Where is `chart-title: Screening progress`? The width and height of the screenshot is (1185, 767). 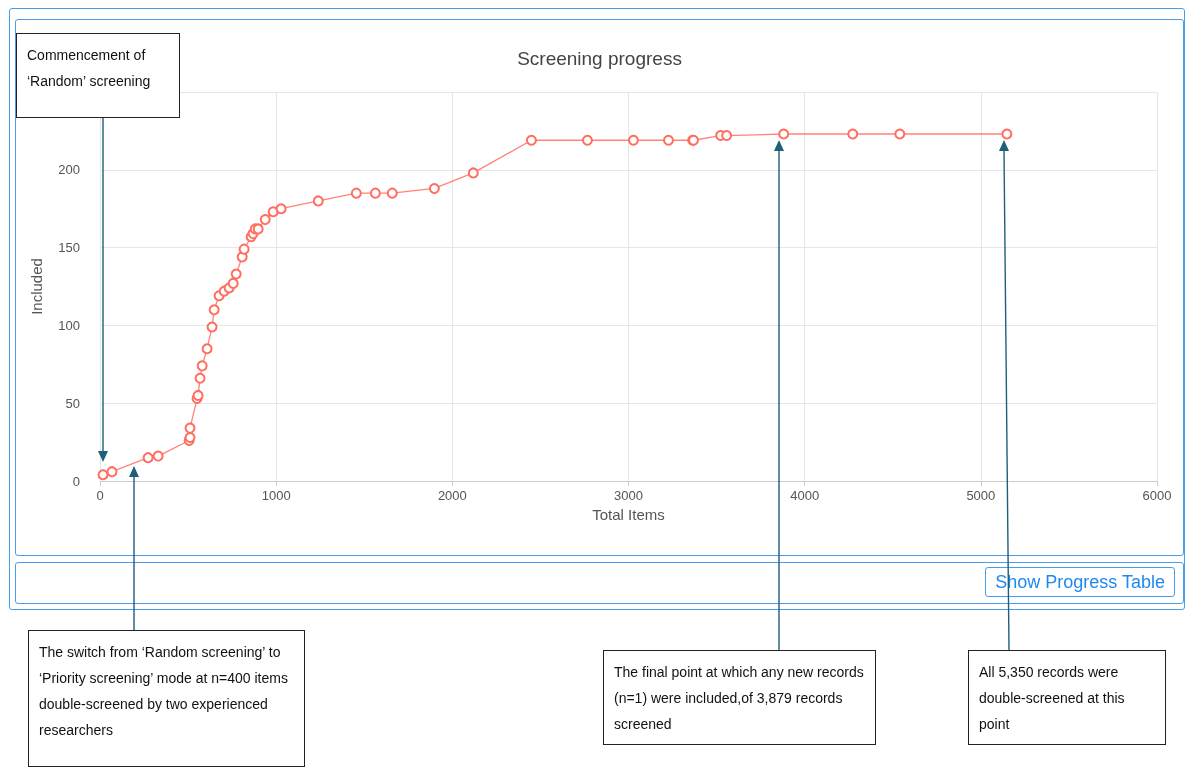
chart-title: Screening progress is located at coordinates (599, 58).